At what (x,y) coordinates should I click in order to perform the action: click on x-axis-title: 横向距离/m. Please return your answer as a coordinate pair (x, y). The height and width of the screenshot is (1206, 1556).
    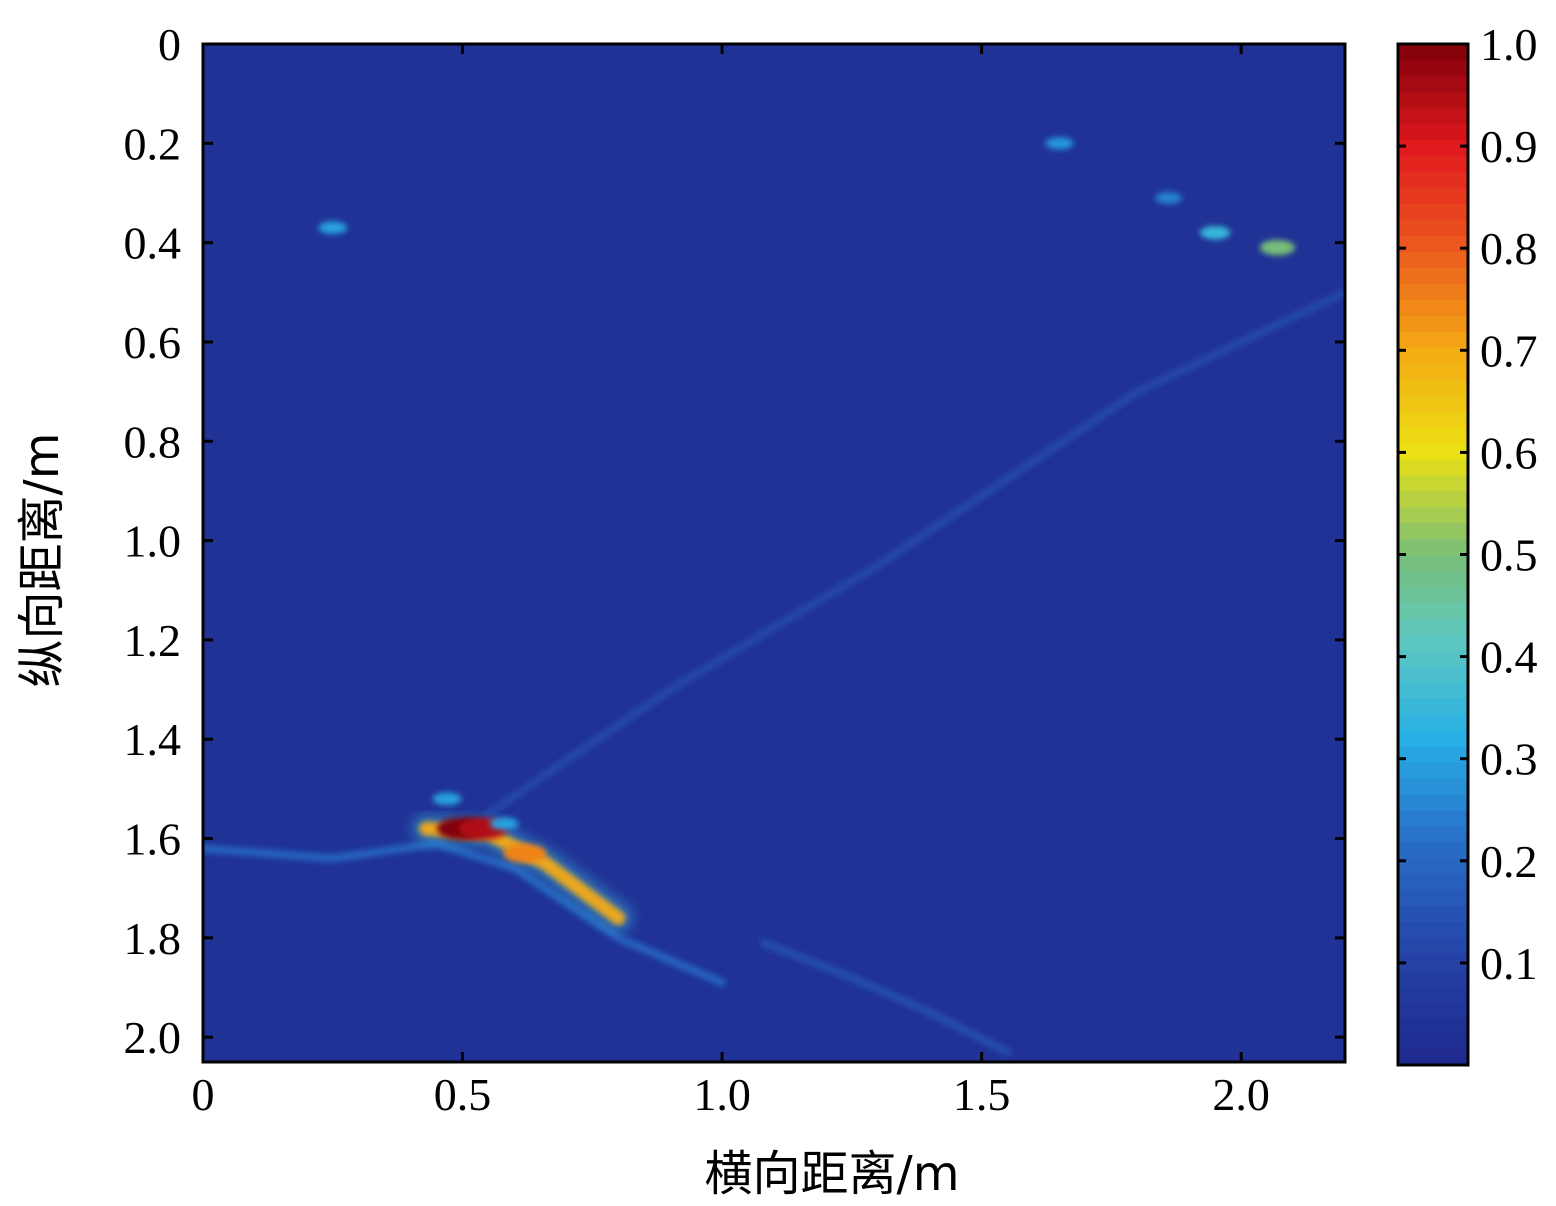
    Looking at the image, I should click on (832, 1174).